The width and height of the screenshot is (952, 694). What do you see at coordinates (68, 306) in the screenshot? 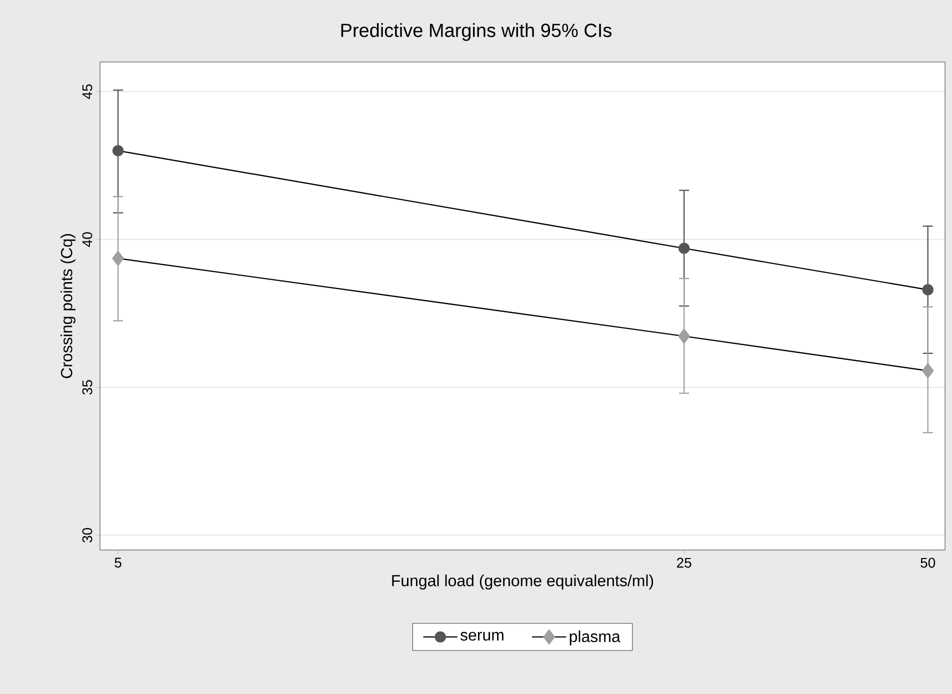
I see `y-axis-title: Crossing points (Cq)` at bounding box center [68, 306].